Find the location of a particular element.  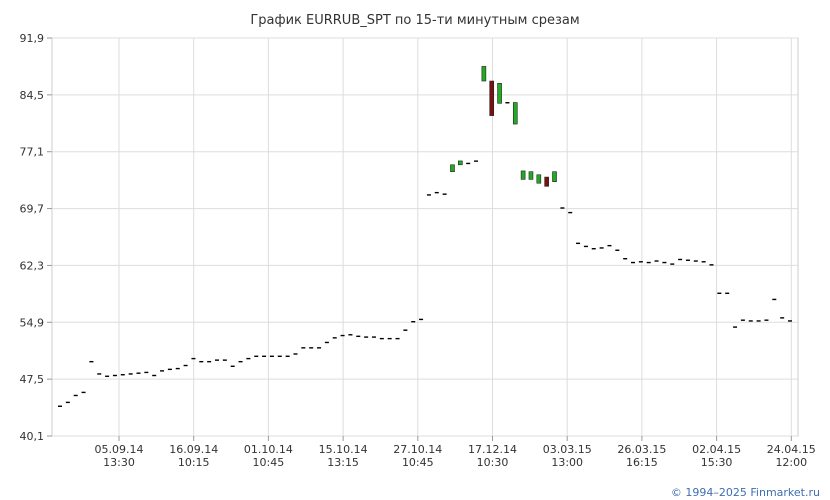

x-tick-label-date: 16.09.14 is located at coordinates (193, 449).